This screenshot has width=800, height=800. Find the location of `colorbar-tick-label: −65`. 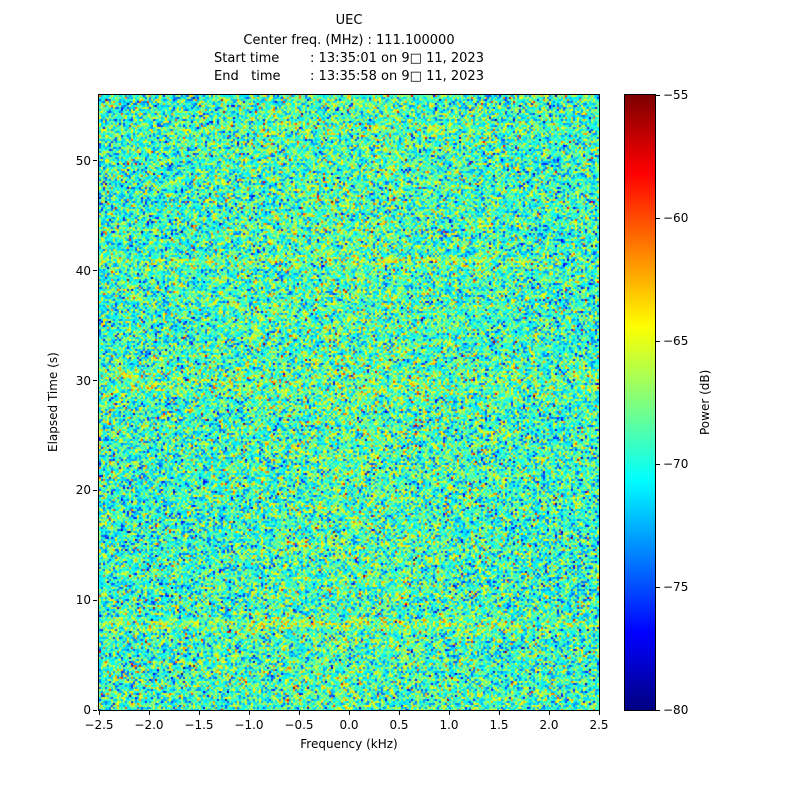

colorbar-tick-label: −65 is located at coordinates (676, 341).